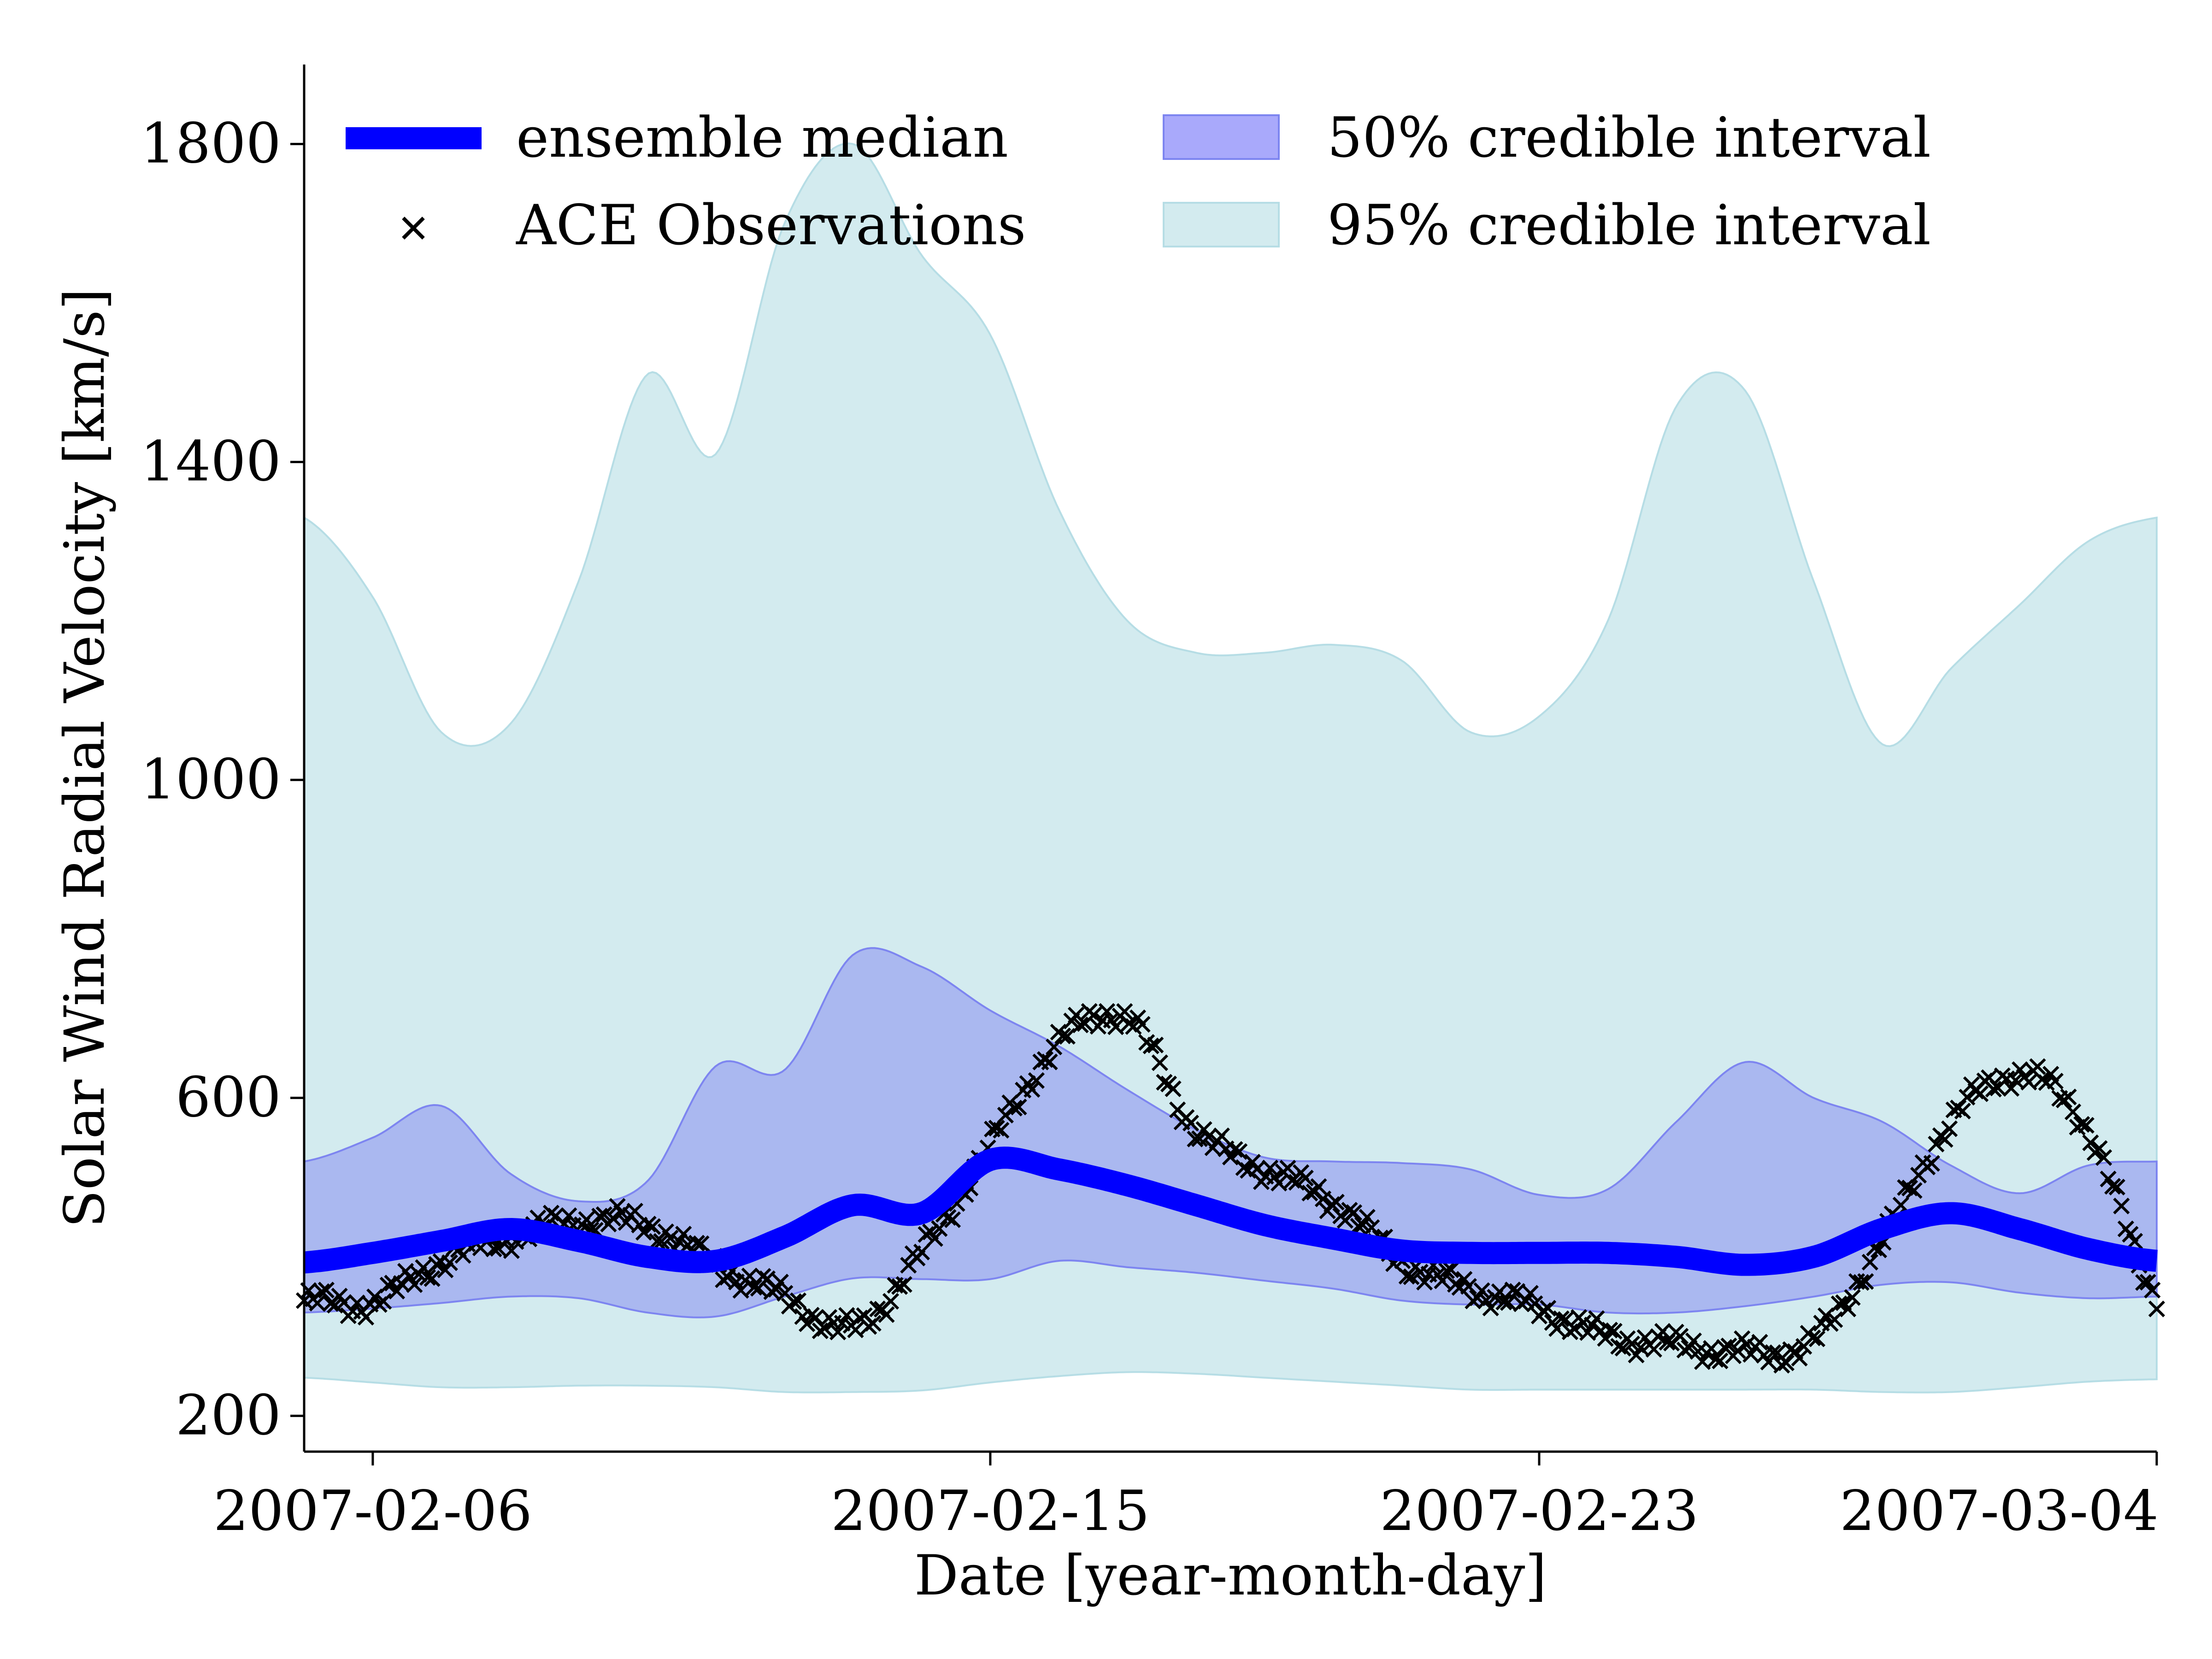 The image size is (2212, 1659). I want to click on median-line, so click(1230, 1211).